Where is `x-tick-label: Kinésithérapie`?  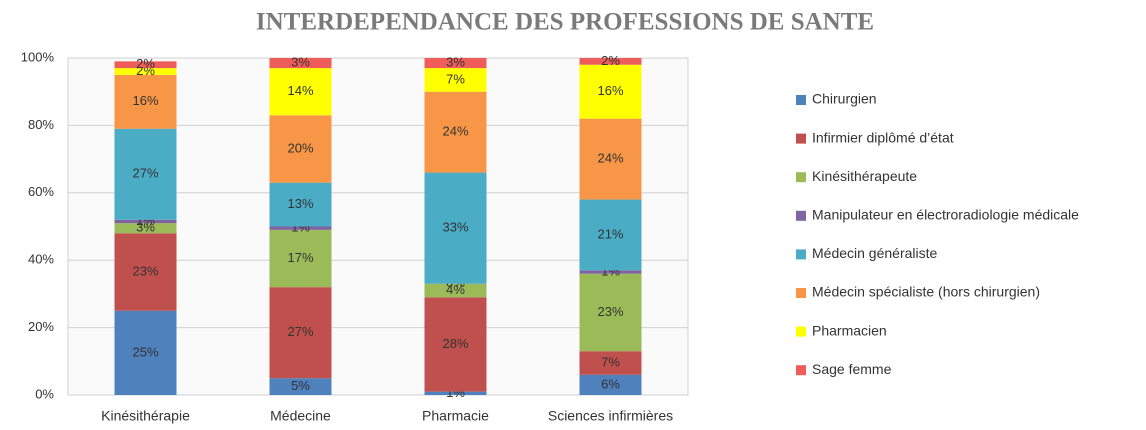 x-tick-label: Kinésithérapie is located at coordinates (145, 416).